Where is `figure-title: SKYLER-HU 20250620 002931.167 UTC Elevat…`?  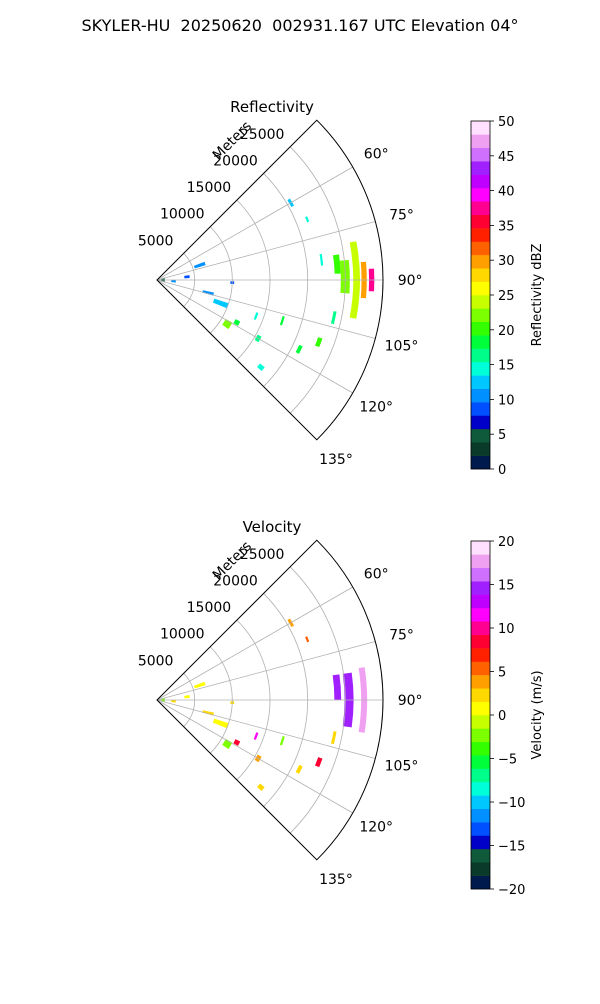
figure-title: SKYLER-HU 20250620 002931.167 UTC Elevat… is located at coordinates (300, 25).